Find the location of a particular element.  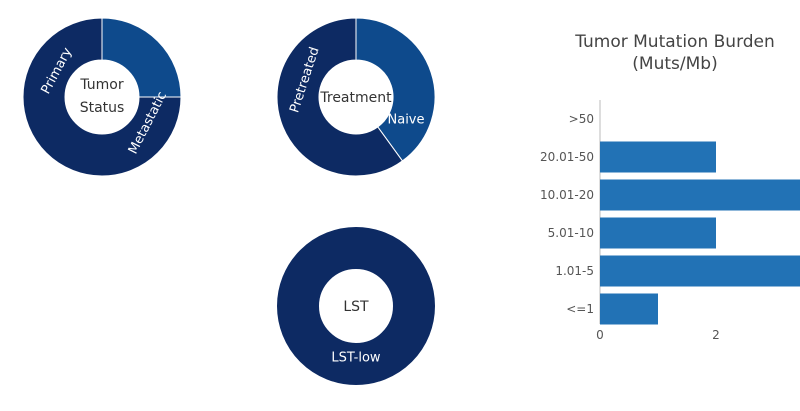

donut-center-label: Treatment is located at coordinates (355, 98).